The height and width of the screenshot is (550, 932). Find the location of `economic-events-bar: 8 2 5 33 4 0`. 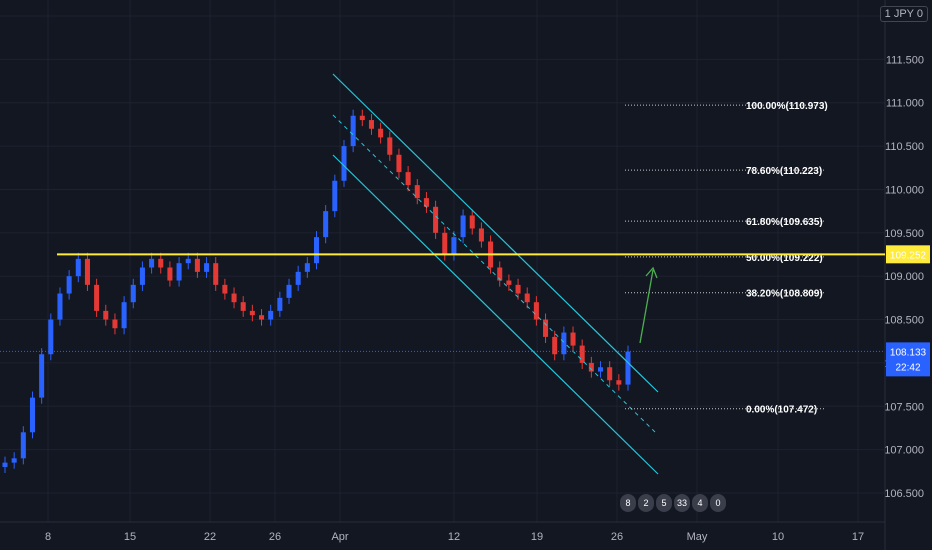

economic-events-bar: 8 2 5 33 4 0 is located at coordinates (673, 503).